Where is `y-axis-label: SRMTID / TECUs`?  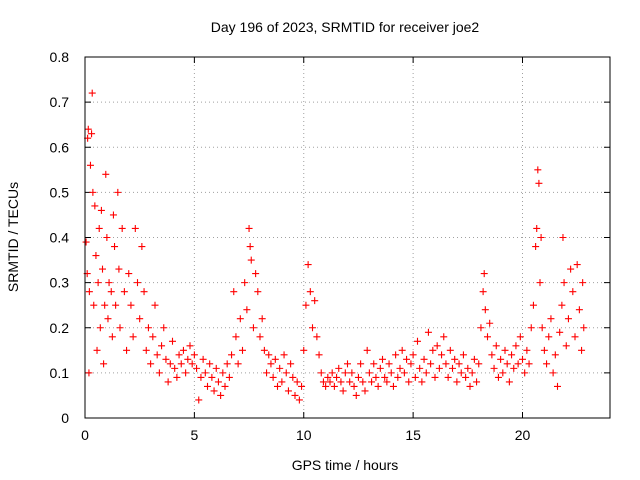
y-axis-label: SRMTID / TECUs is located at coordinates (13, 237).